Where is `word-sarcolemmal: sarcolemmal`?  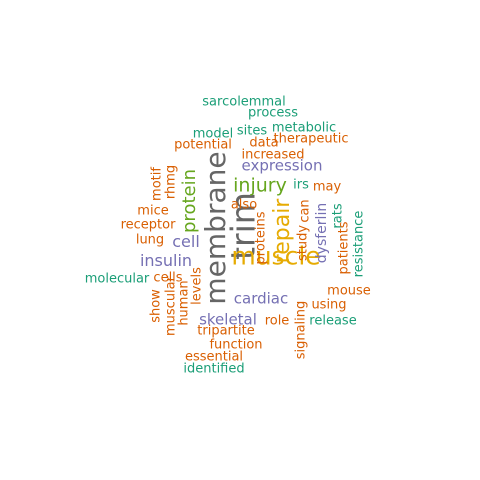 word-sarcolemmal: sarcolemmal is located at coordinates (244, 102).